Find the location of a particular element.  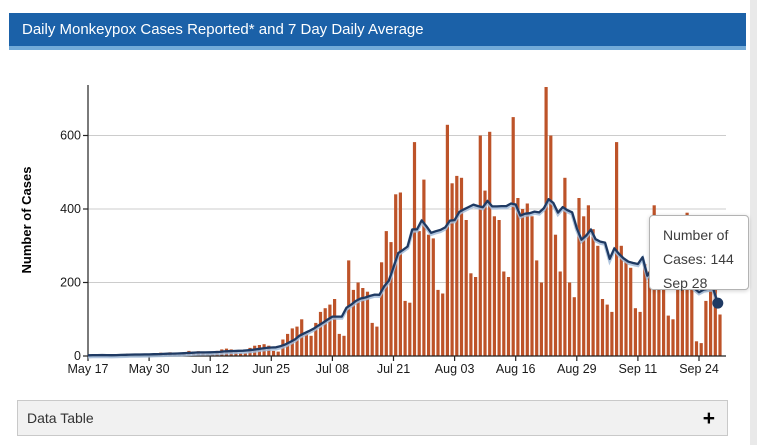

x-tick-label: Aug 29 is located at coordinates (577, 369).